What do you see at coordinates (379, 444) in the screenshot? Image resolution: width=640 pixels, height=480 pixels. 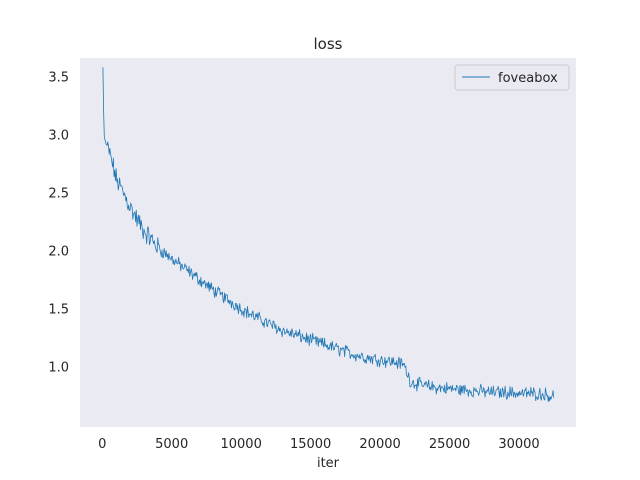 I see `x-tick-label: 20000` at bounding box center [379, 444].